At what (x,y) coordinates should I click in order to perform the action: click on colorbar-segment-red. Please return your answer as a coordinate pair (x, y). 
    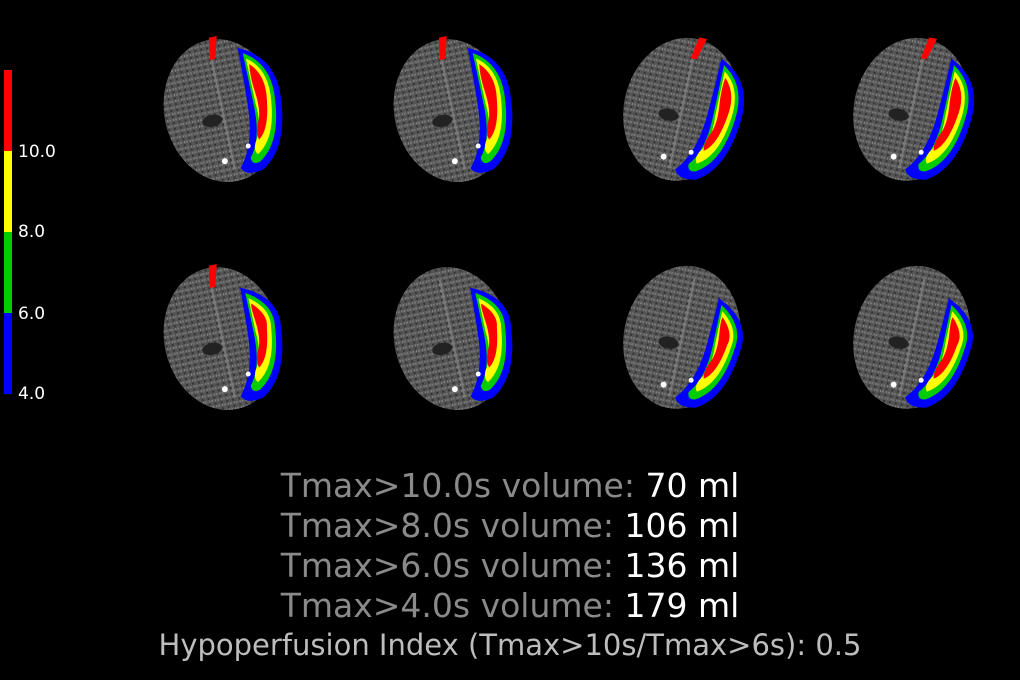
    Looking at the image, I should click on (8, 110).